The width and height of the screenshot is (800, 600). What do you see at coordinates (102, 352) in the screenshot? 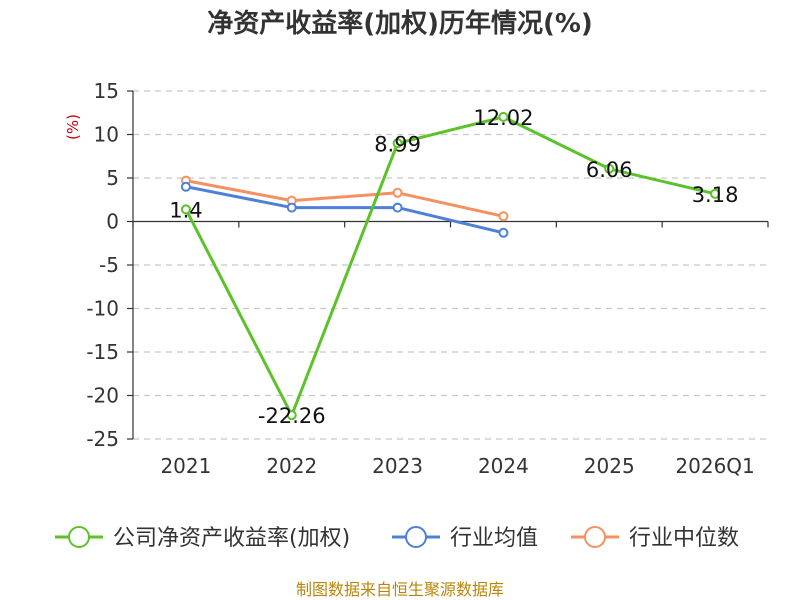
I see `y-tick-label: -15` at bounding box center [102, 352].